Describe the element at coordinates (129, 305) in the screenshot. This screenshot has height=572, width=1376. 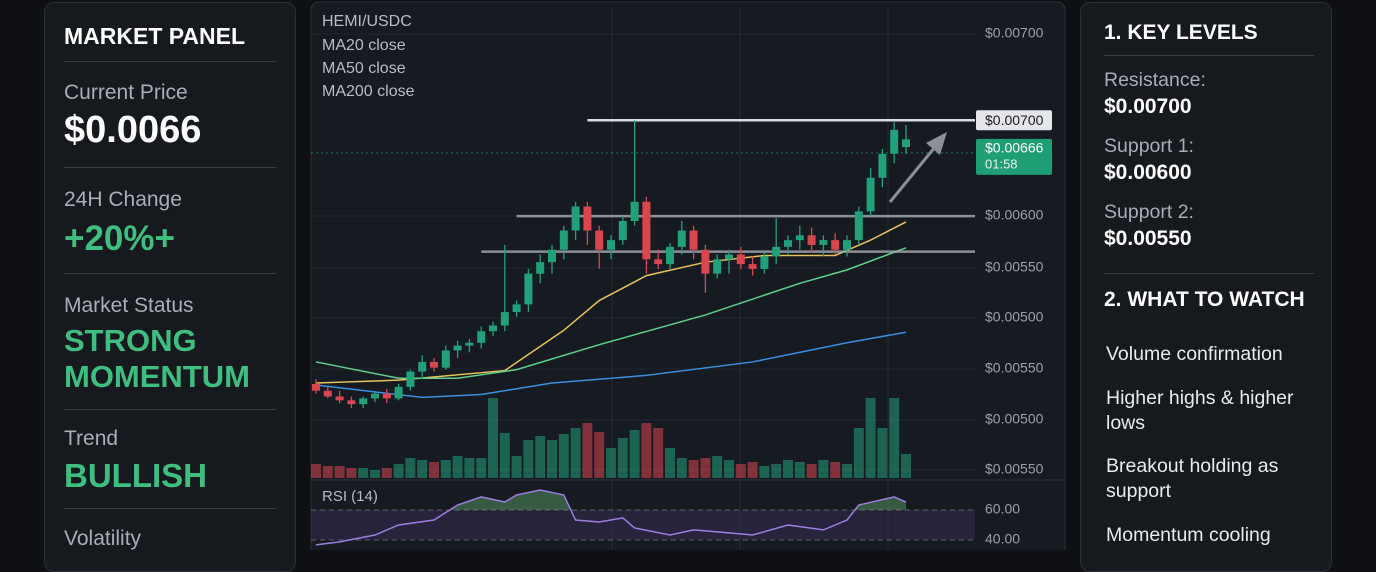
I see `label: Market Status` at that location.